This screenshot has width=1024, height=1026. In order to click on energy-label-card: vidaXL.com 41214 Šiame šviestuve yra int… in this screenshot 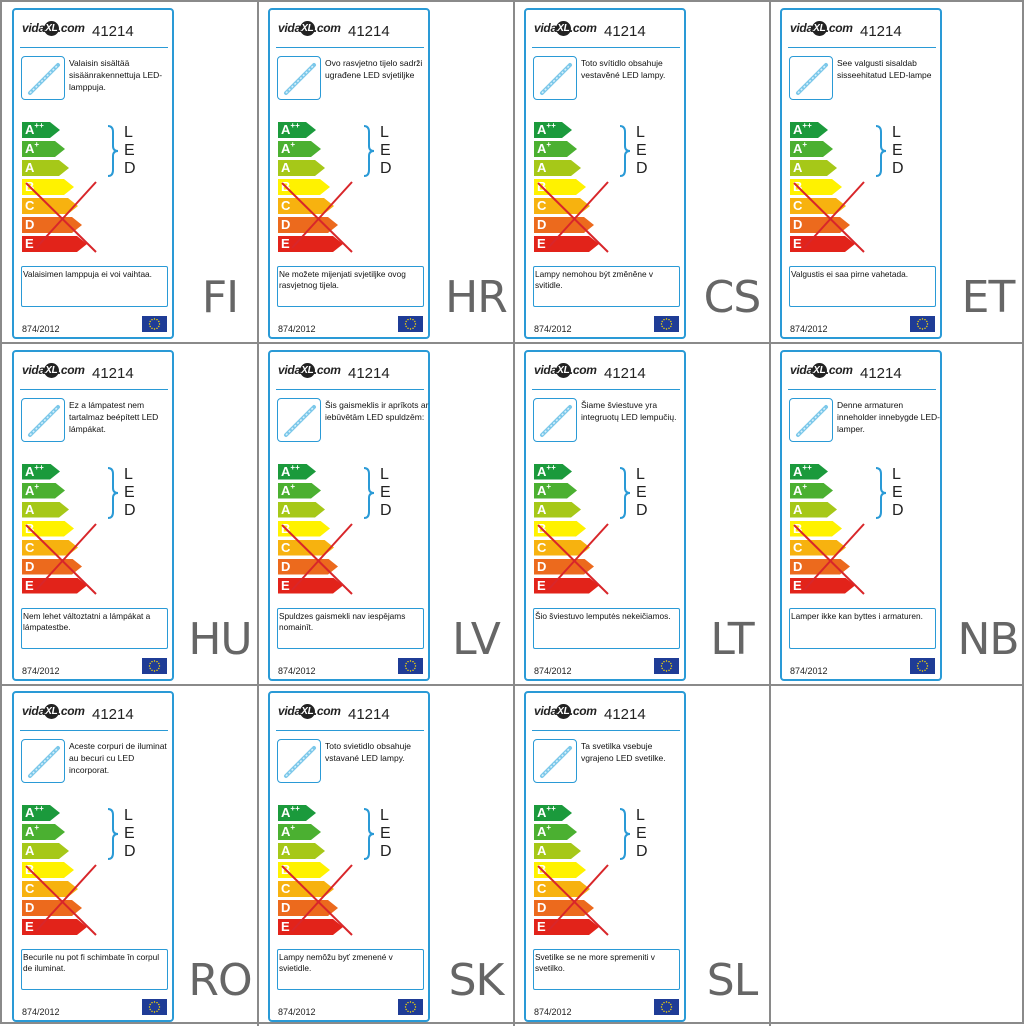, I will do `click(605, 515)`.